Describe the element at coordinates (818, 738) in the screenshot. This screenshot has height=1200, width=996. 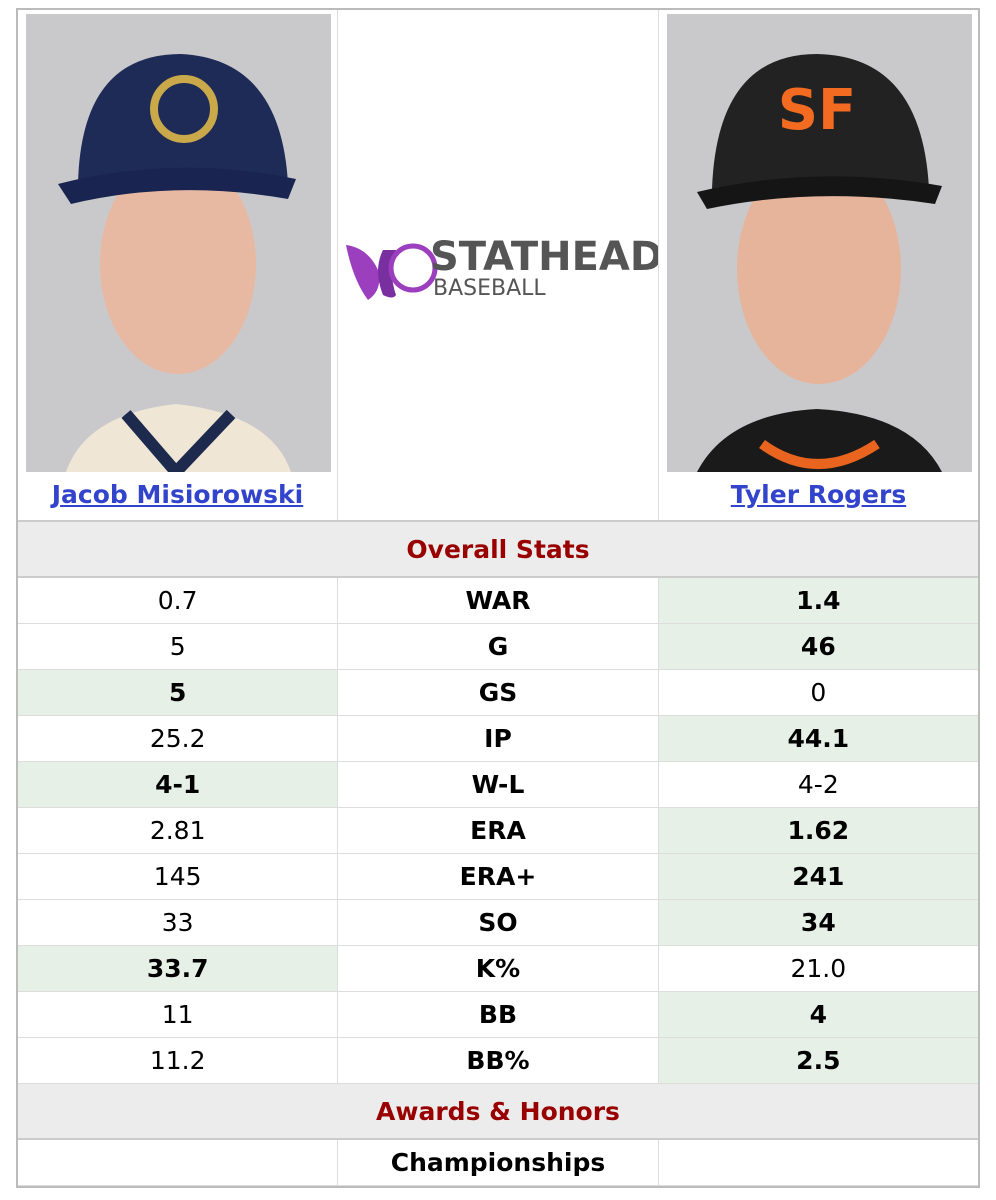
I see `right-value: 44.1` at that location.